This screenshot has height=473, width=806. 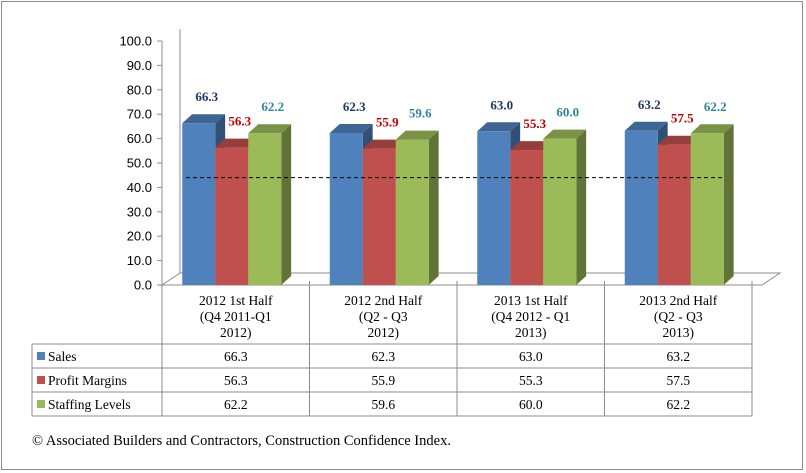 I want to click on data-label: 60.0, so click(x=567, y=112).